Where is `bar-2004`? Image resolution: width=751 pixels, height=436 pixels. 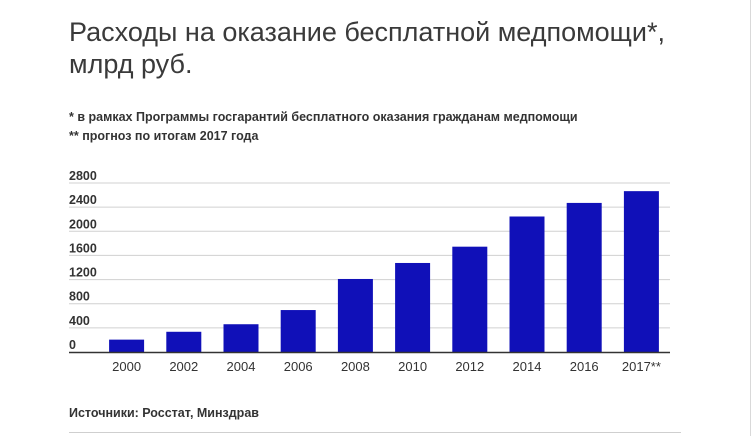 bar-2004 is located at coordinates (241, 338).